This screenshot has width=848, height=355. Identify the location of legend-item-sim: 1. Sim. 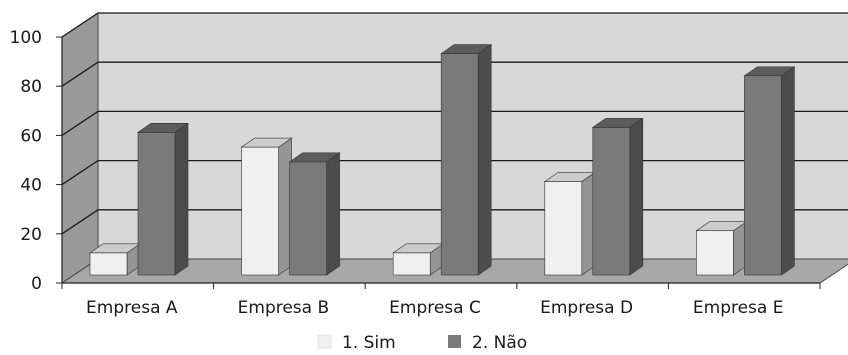
(356, 343).